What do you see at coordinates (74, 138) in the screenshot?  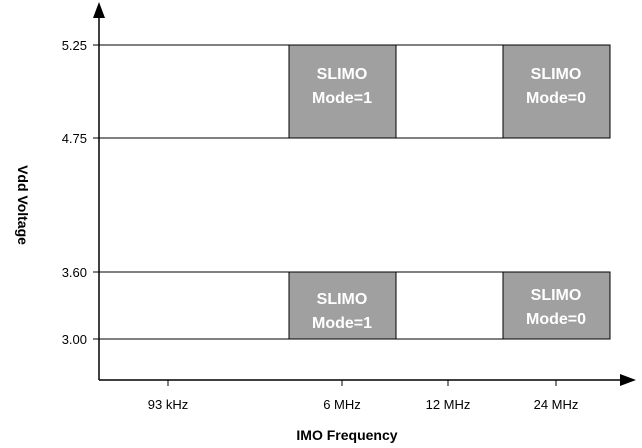 I see `y-tick-label-4-75: 4.75` at bounding box center [74, 138].